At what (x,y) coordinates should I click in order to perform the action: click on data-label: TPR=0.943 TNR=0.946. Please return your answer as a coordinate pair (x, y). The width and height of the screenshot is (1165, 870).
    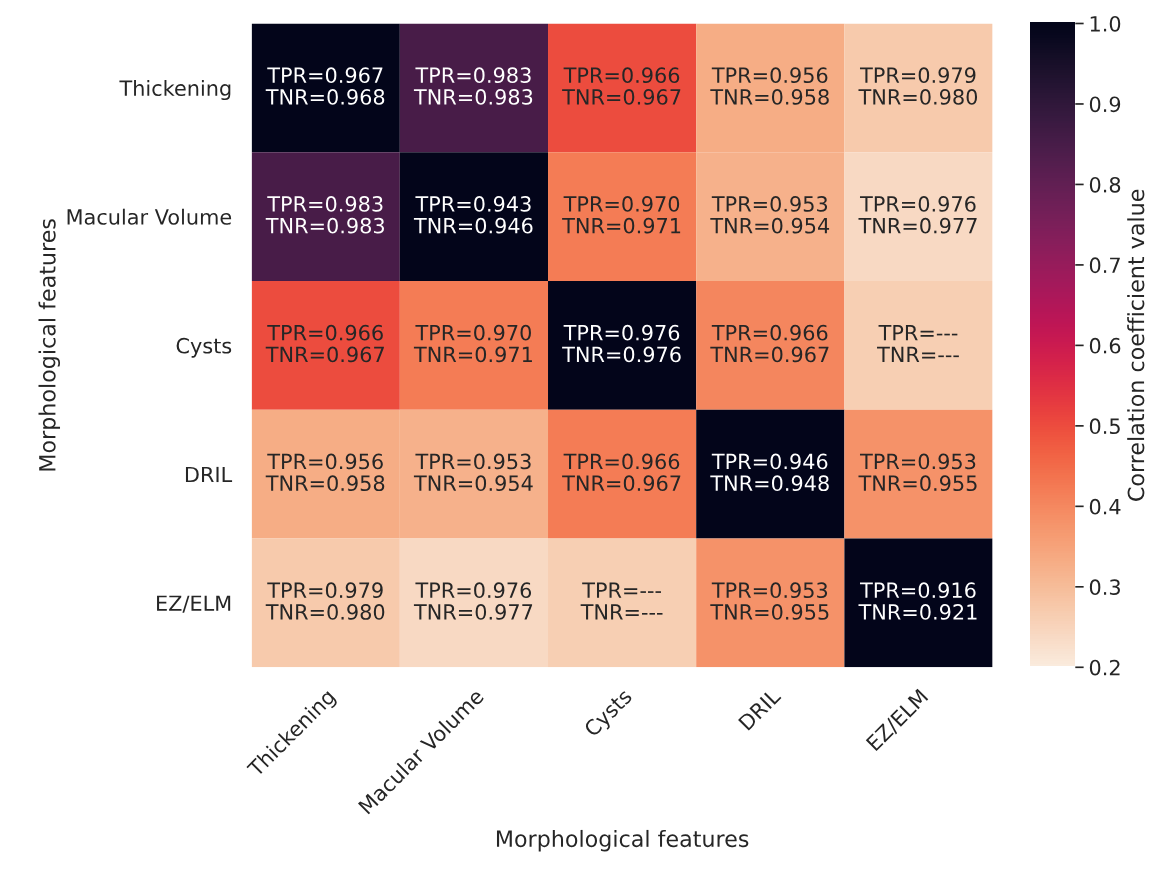
    Looking at the image, I should click on (473, 215).